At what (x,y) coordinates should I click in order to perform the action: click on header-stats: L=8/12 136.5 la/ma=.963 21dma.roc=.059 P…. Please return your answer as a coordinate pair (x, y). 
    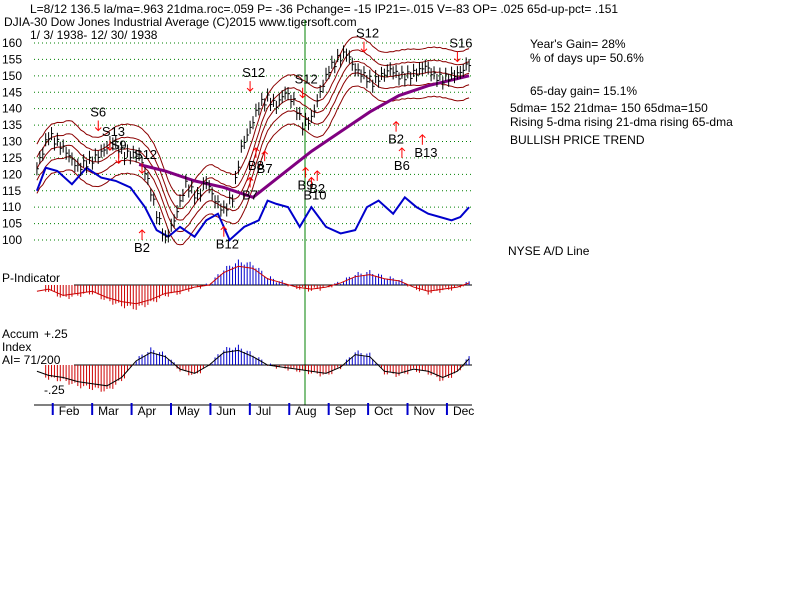
    Looking at the image, I should click on (324, 9).